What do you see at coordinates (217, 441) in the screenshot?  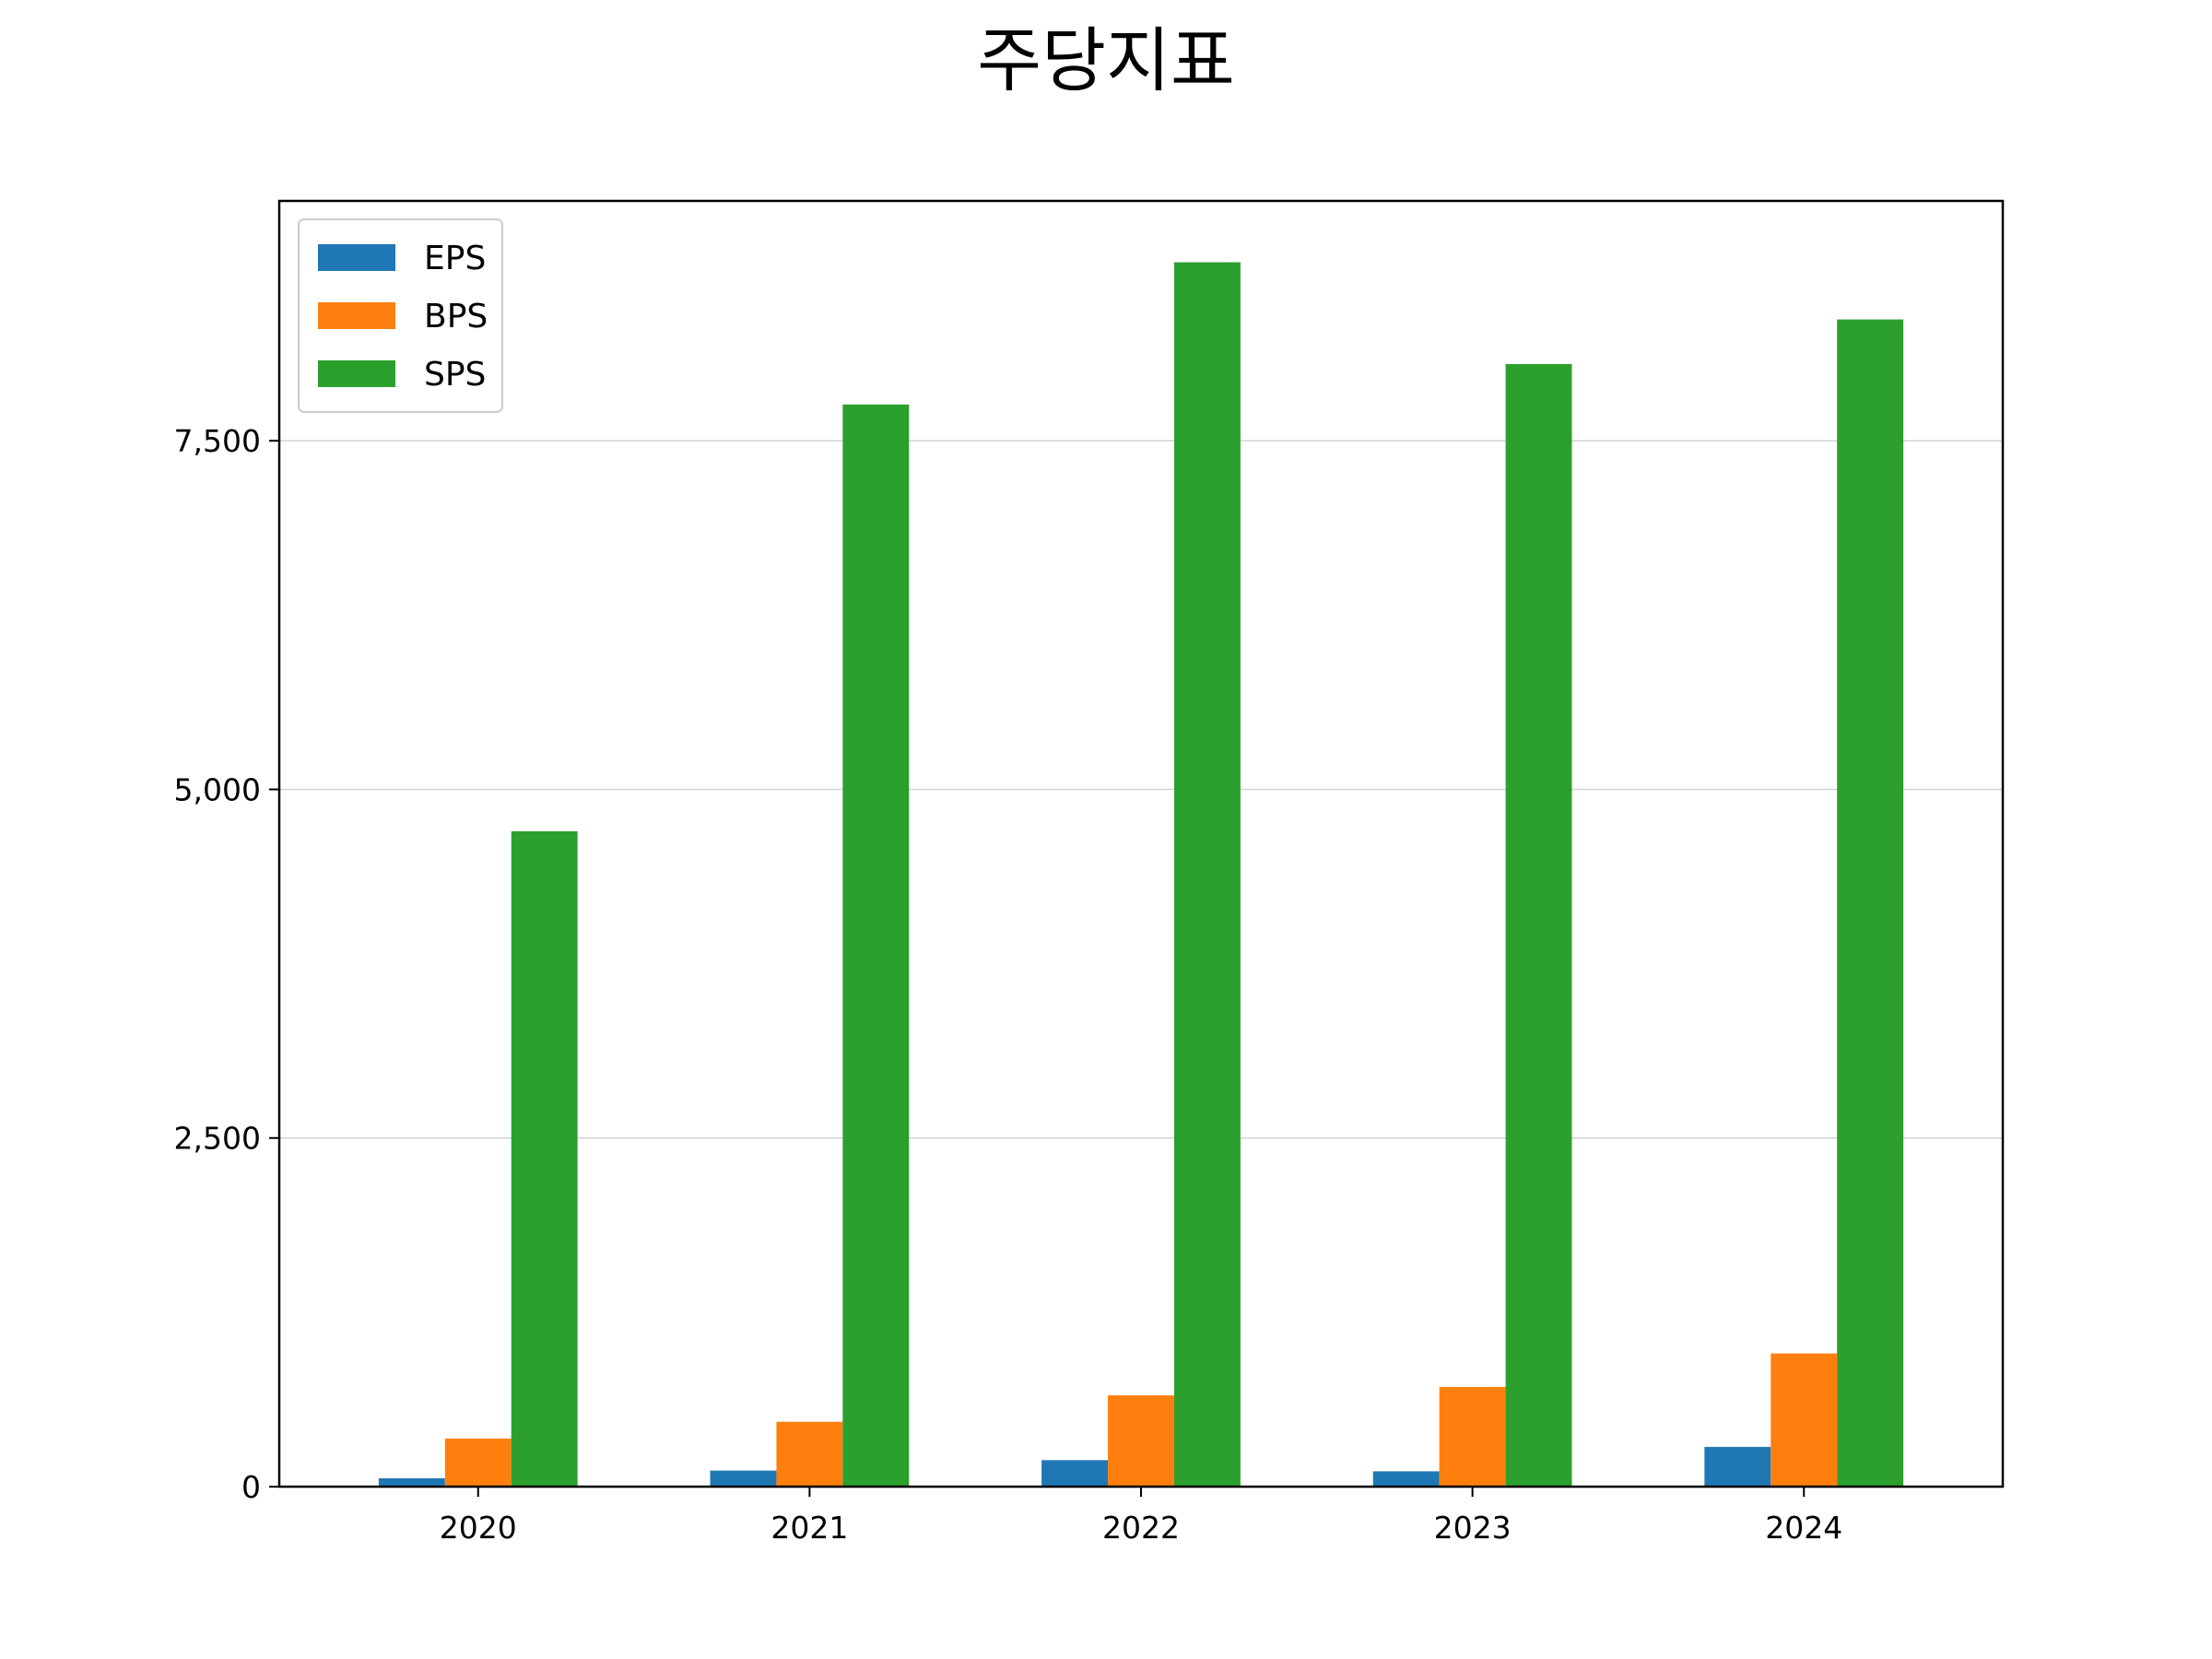 I see `y-tick-label-3: 7,500` at bounding box center [217, 441].